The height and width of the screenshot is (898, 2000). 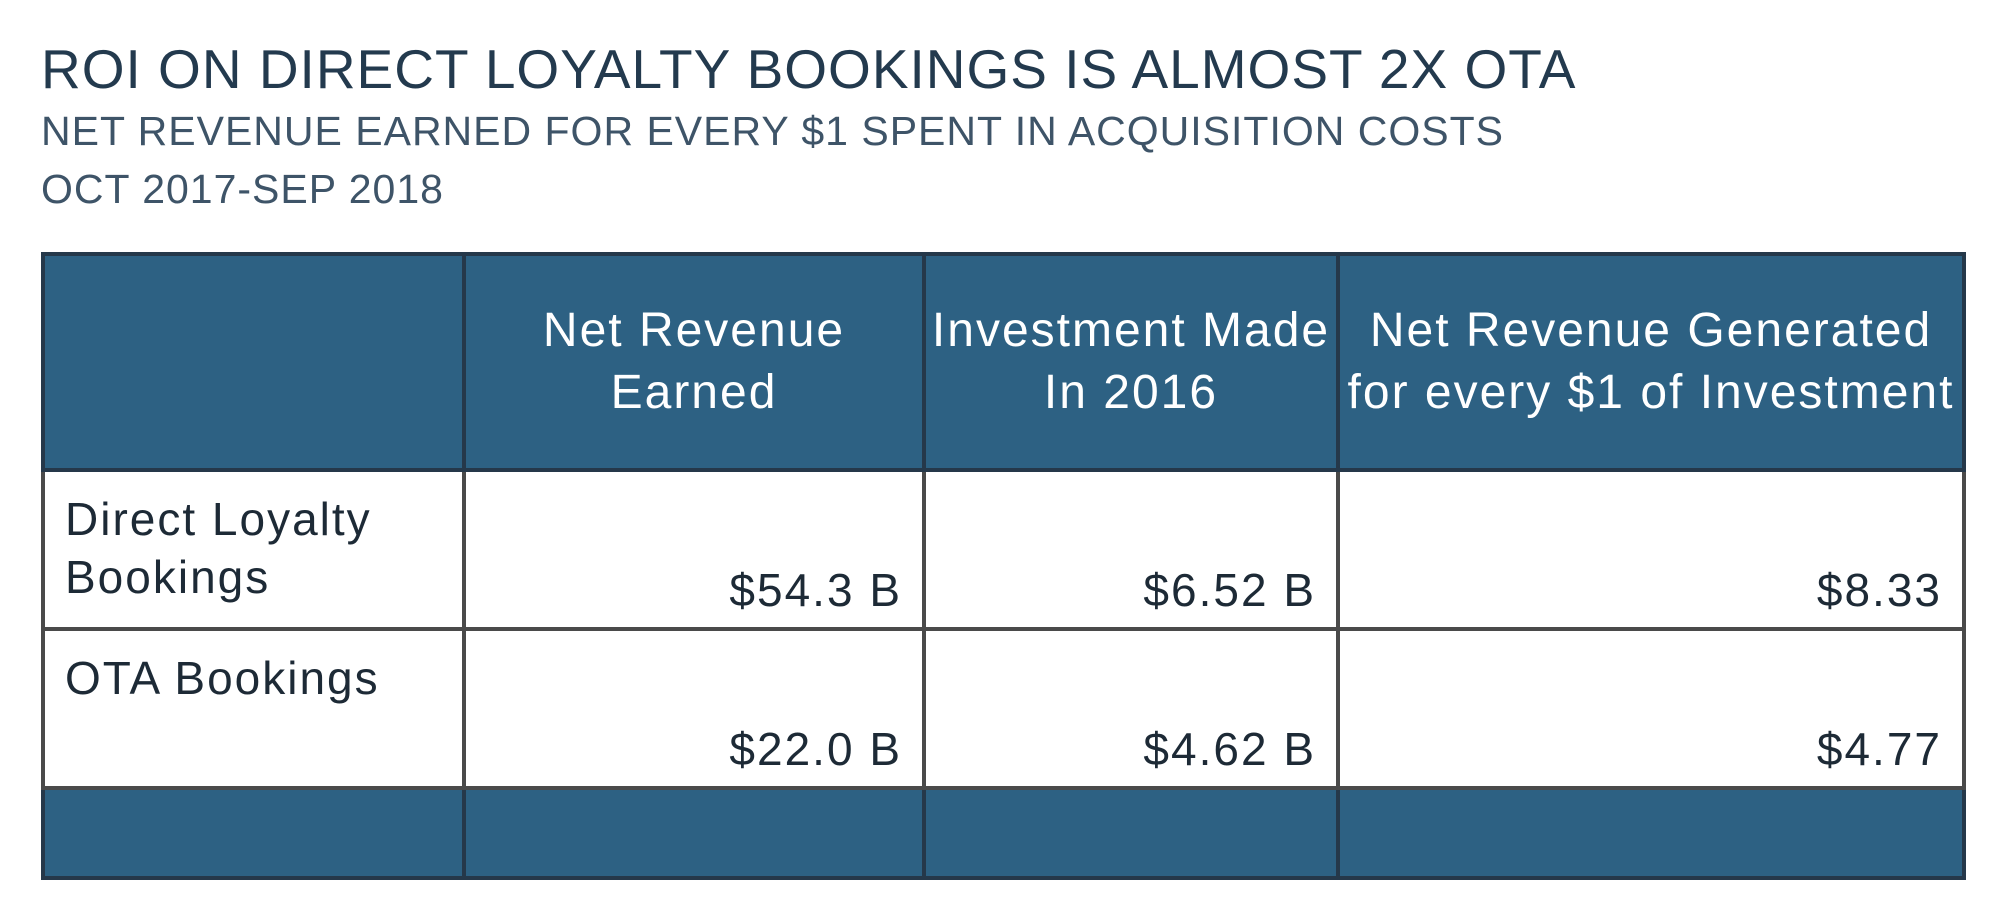 What do you see at coordinates (242, 189) in the screenshot?
I see `chart-period: OCT 2017-SEP 2018` at bounding box center [242, 189].